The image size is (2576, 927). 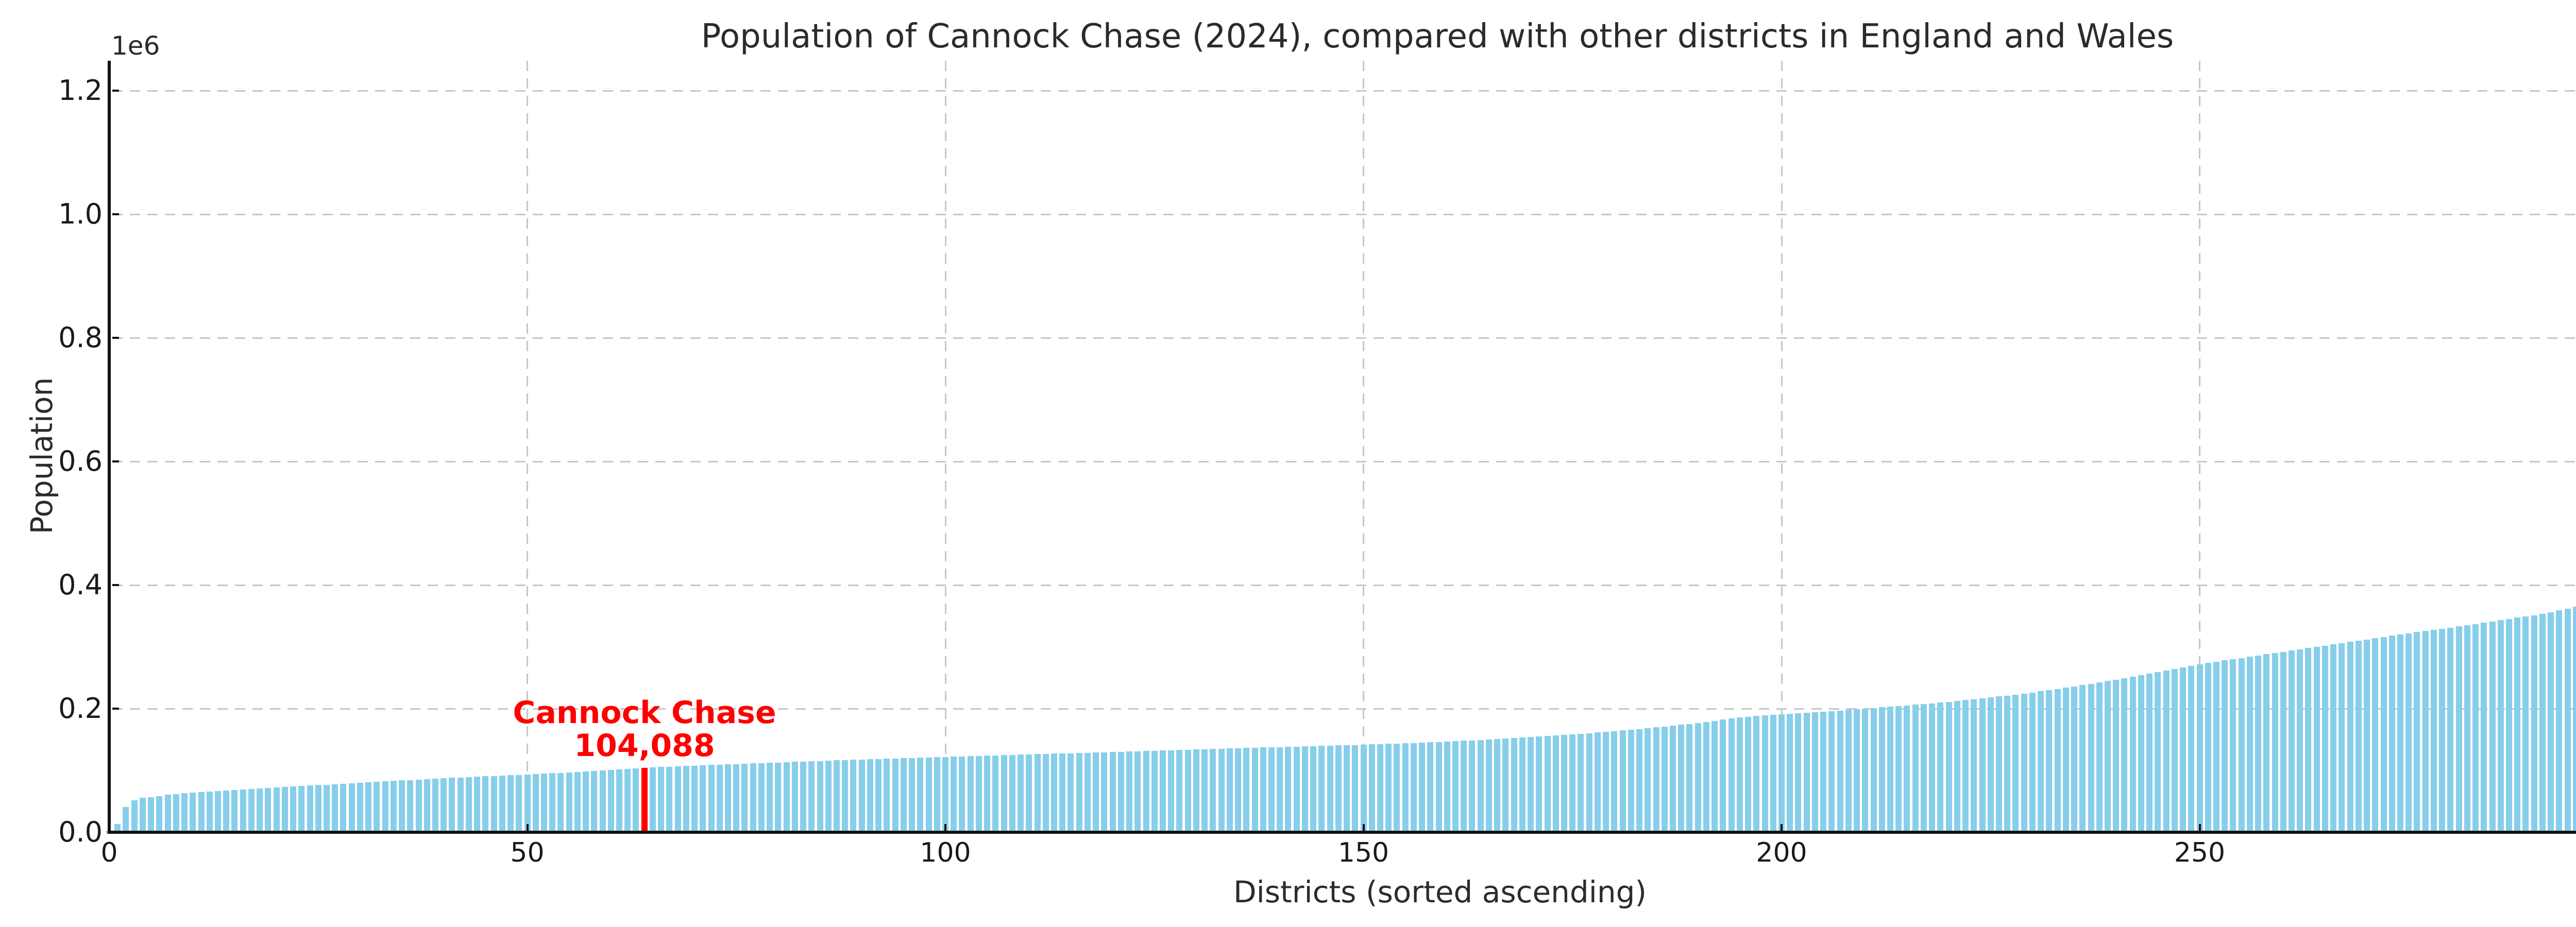 I want to click on y-tick-label: 1.0, so click(x=80, y=214).